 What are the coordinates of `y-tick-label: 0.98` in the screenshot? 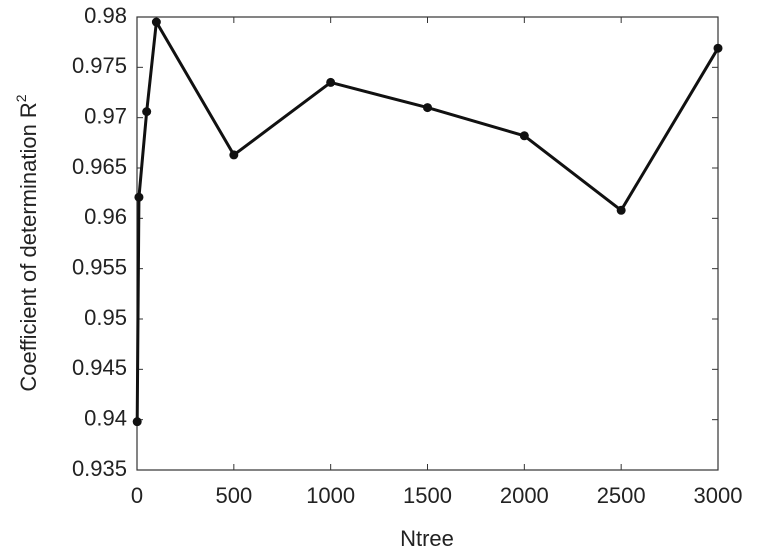 It's located at (105, 15).